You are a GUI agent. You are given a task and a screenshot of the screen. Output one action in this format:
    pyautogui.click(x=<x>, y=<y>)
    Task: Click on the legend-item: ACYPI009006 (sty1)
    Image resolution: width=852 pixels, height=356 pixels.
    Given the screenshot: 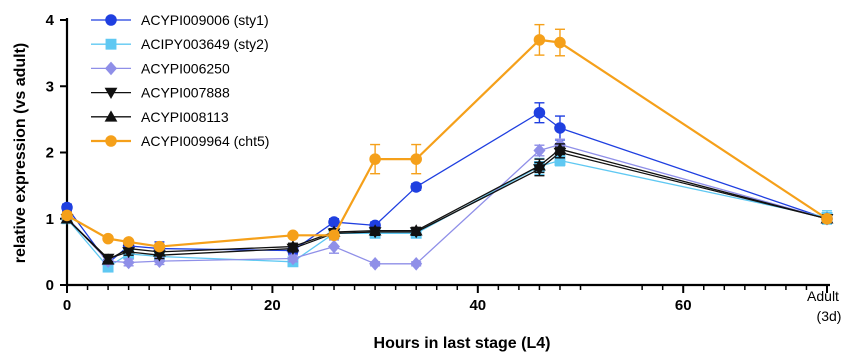 What is the action you would take?
    pyautogui.click(x=180, y=20)
    